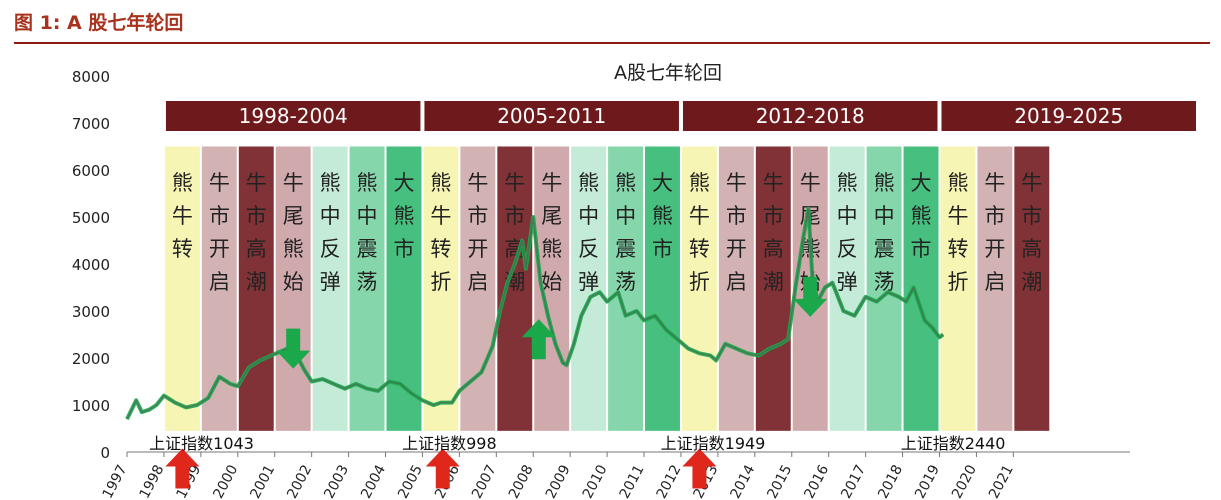 The width and height of the screenshot is (1221, 500). What do you see at coordinates (449, 443) in the screenshot?
I see `index-low-annotation: 上证指数998` at bounding box center [449, 443].